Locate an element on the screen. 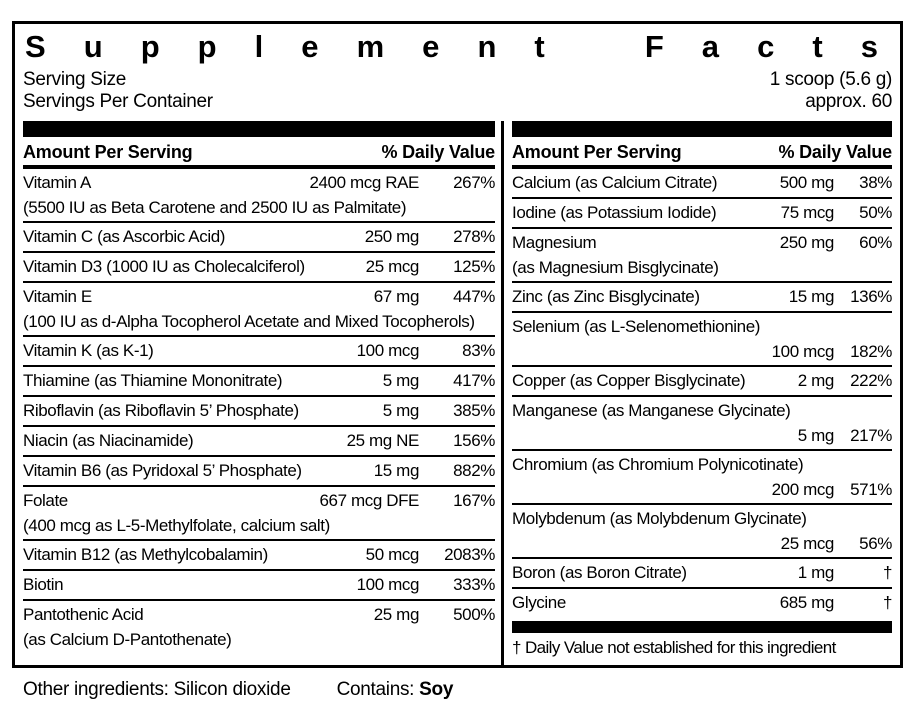  nutrient-row: Glycine 685 mg † is located at coordinates (702, 602).